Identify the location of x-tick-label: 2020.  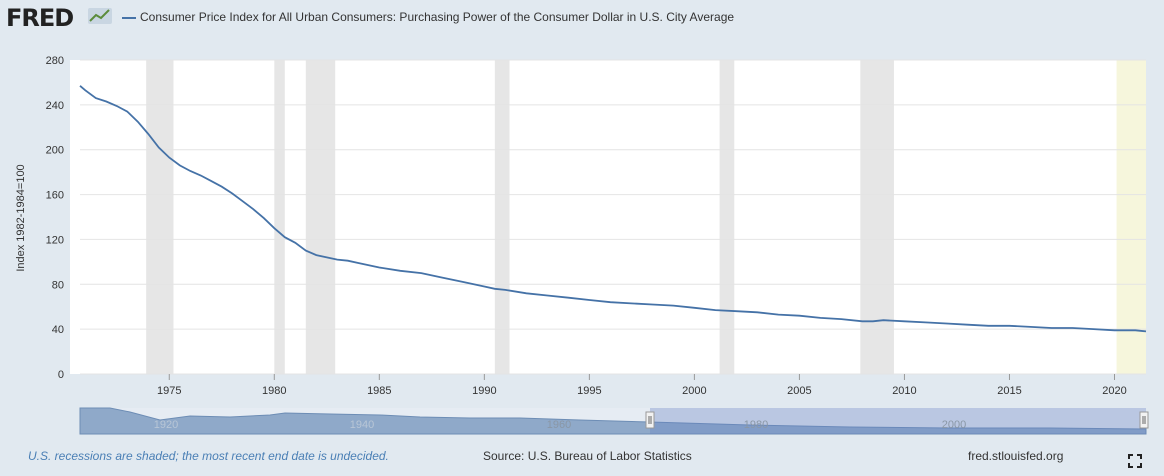
(1114, 391).